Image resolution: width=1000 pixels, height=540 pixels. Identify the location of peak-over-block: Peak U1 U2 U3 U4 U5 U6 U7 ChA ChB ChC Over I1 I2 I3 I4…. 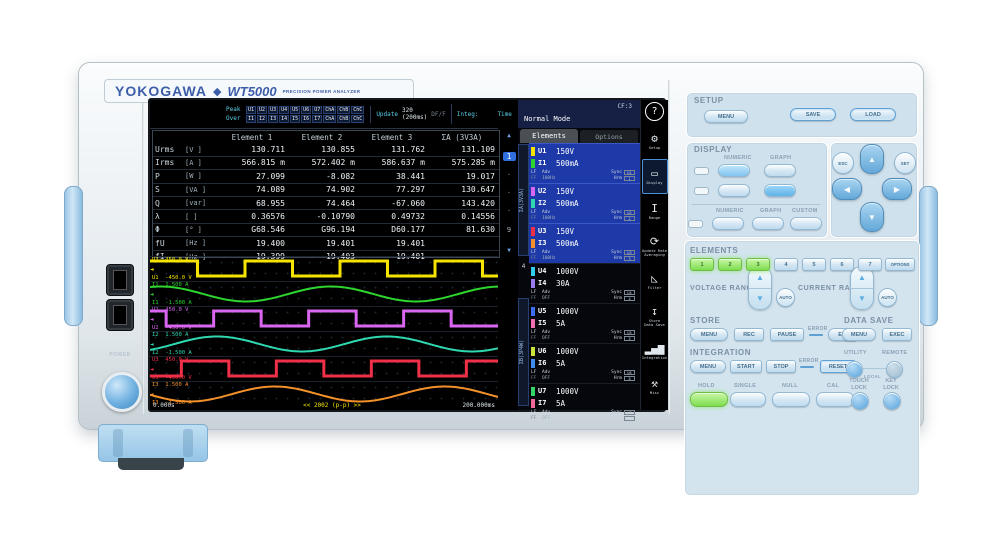
(299, 114).